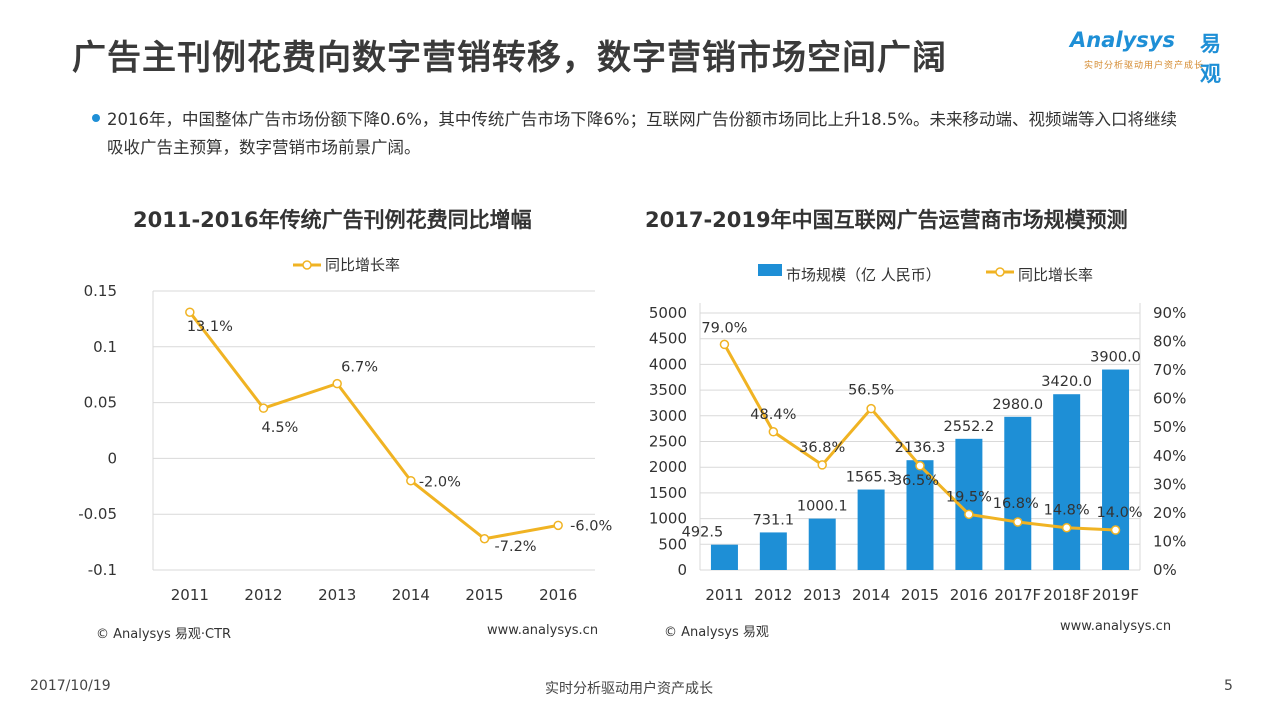 The width and height of the screenshot is (1265, 712). Describe the element at coordinates (1169, 484) in the screenshot. I see `chart2-y2-tick: 30%` at that location.